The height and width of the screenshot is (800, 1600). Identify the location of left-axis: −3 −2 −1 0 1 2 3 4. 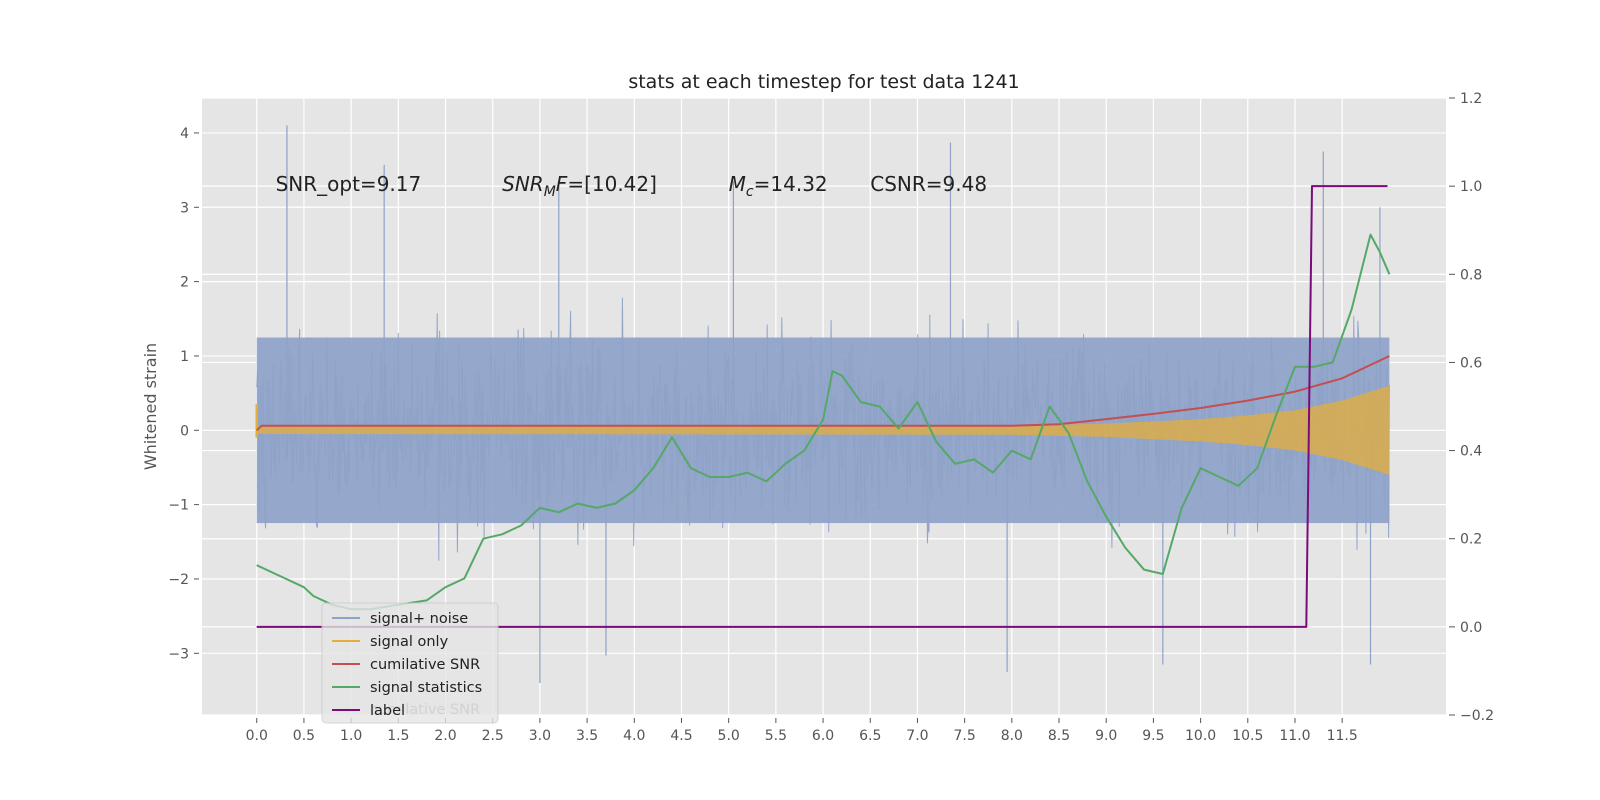
(183, 394).